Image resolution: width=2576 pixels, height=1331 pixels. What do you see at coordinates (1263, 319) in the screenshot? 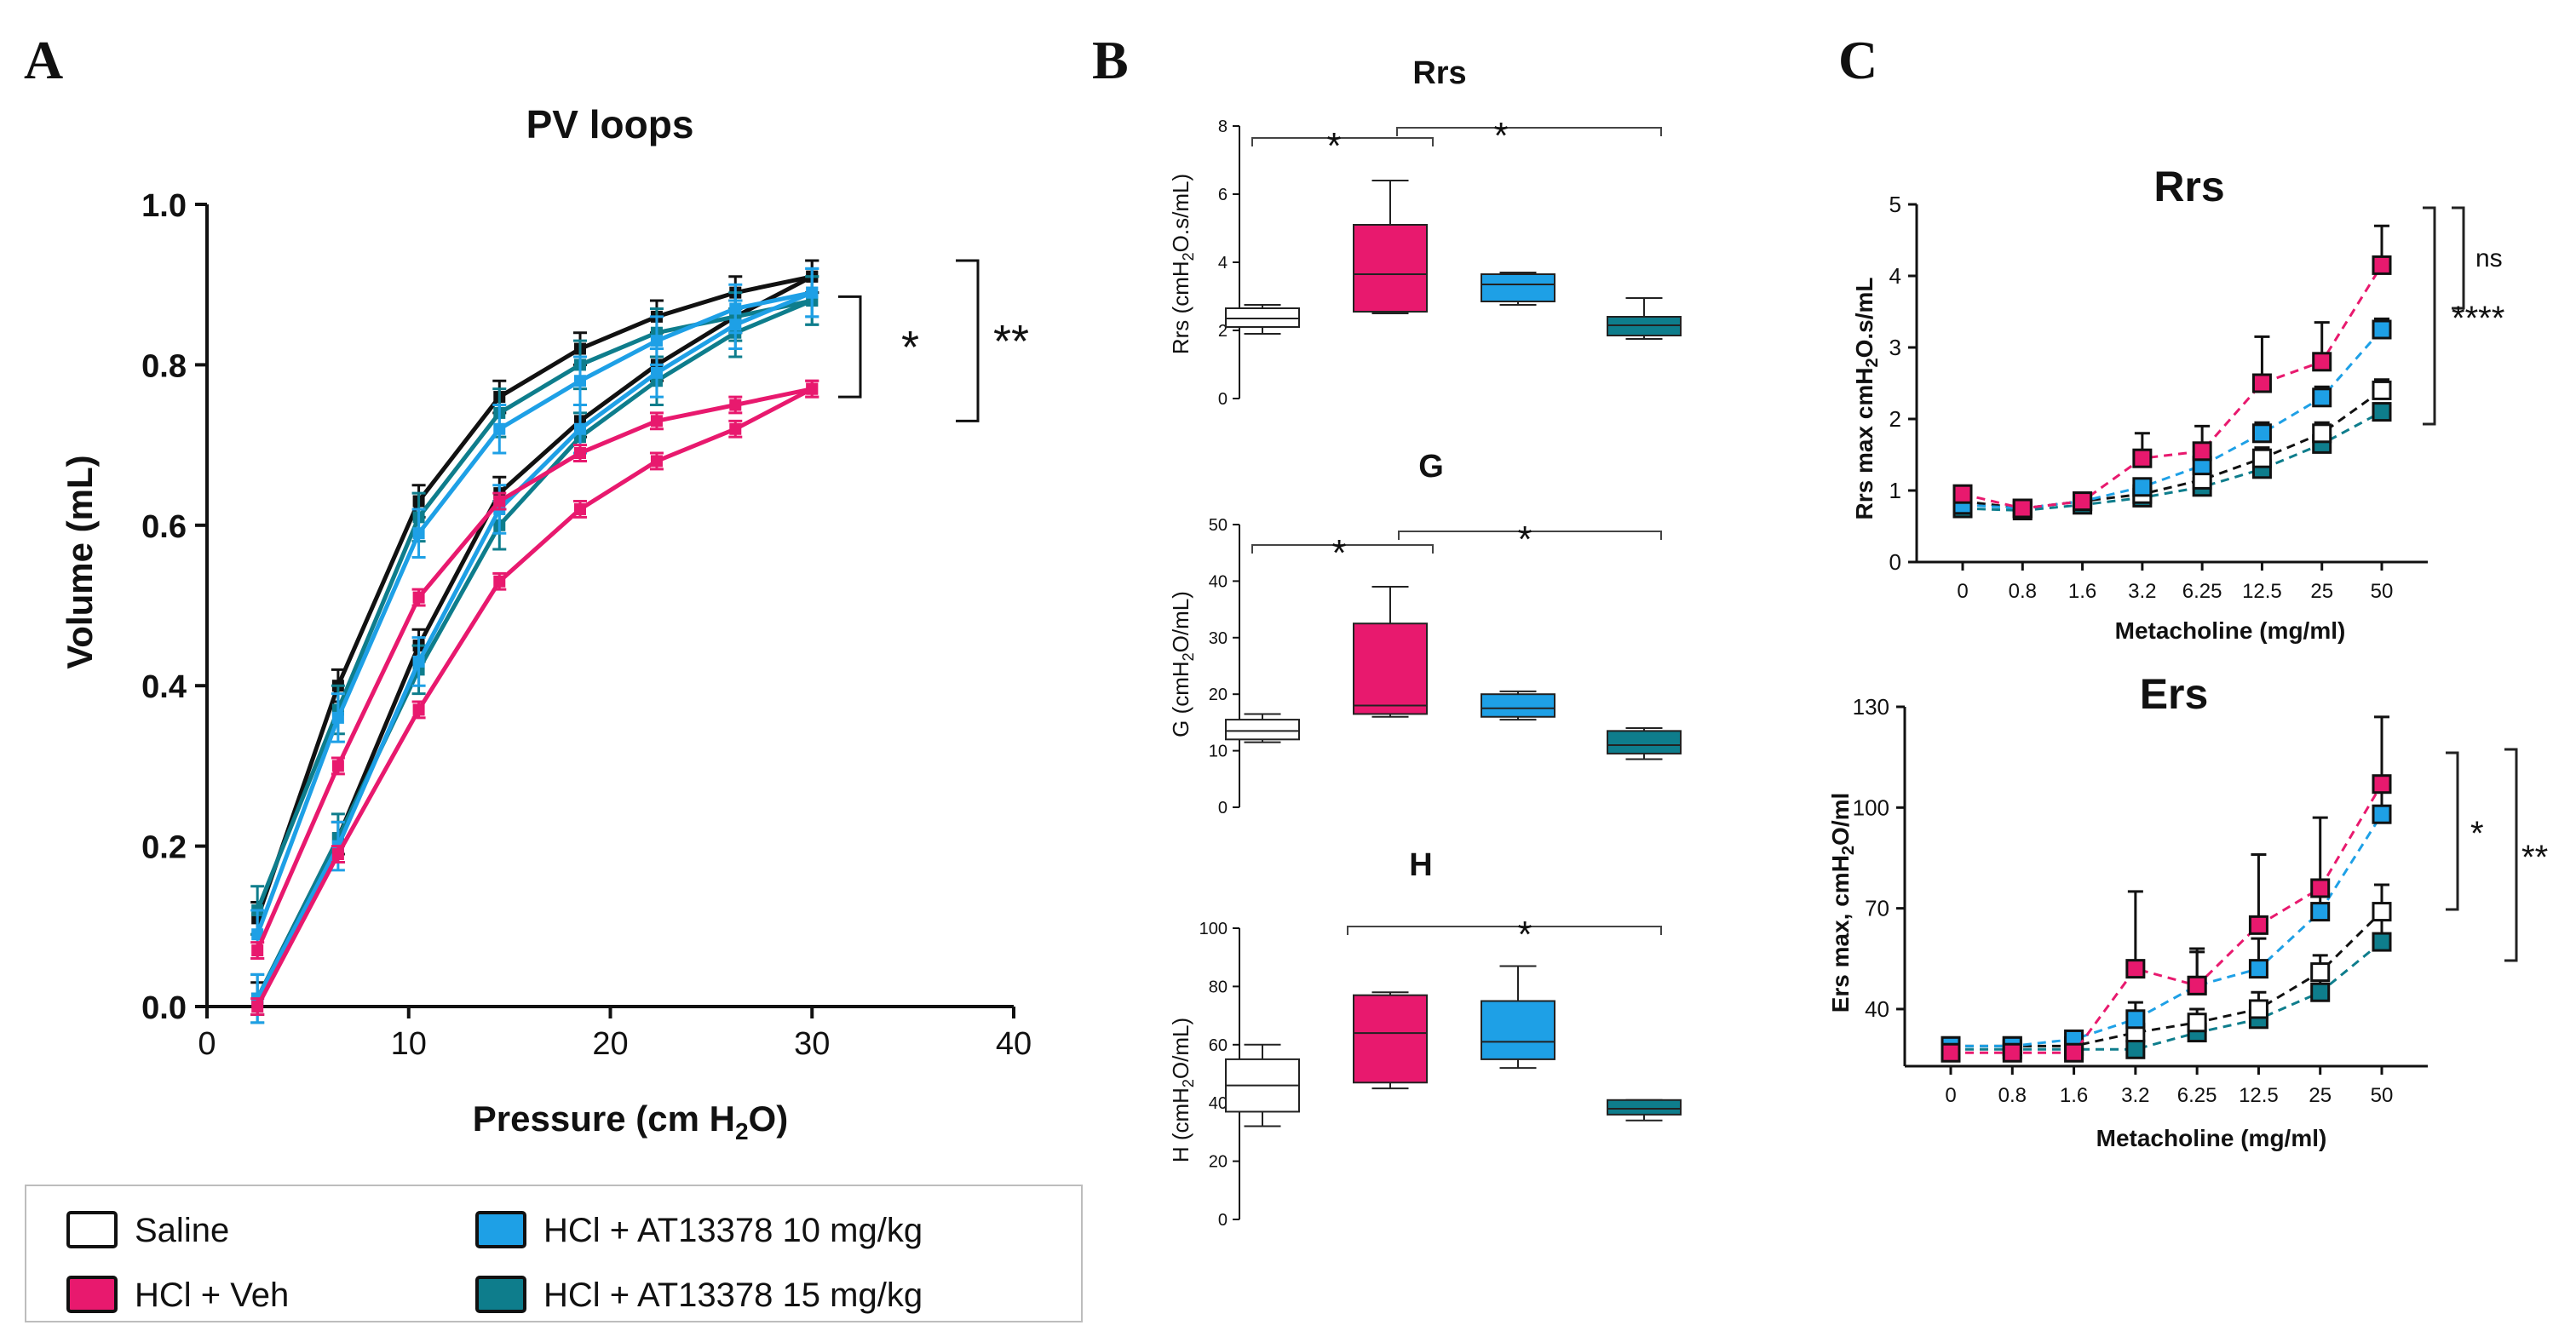
I see `rrs-box-box-saline` at bounding box center [1263, 319].